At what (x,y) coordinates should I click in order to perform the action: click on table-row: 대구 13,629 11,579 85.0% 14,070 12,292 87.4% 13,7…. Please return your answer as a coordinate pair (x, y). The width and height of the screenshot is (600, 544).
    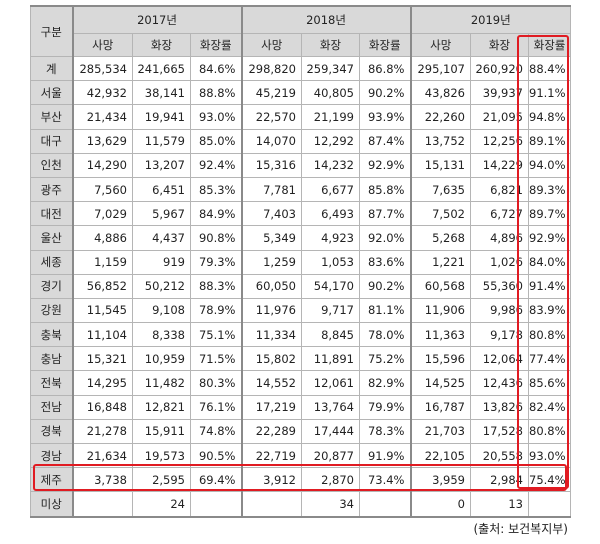
    Looking at the image, I should click on (301, 141).